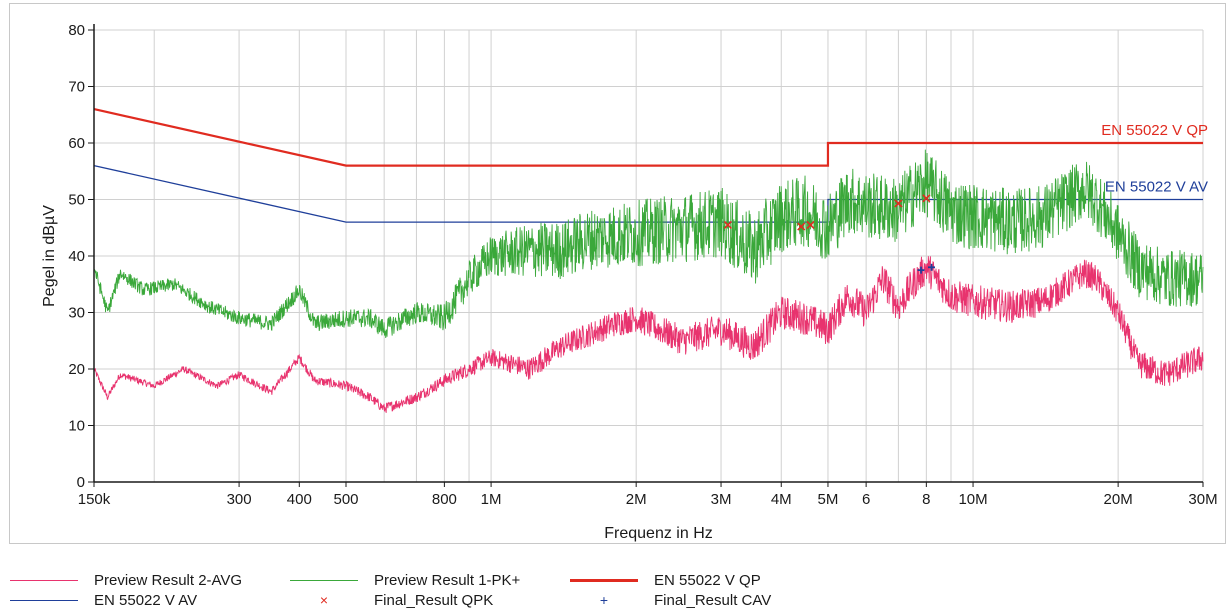 This screenshot has width=1231, height=612. Describe the element at coordinates (604, 580) in the screenshot. I see `legend-swatch-qp-limit` at that location.